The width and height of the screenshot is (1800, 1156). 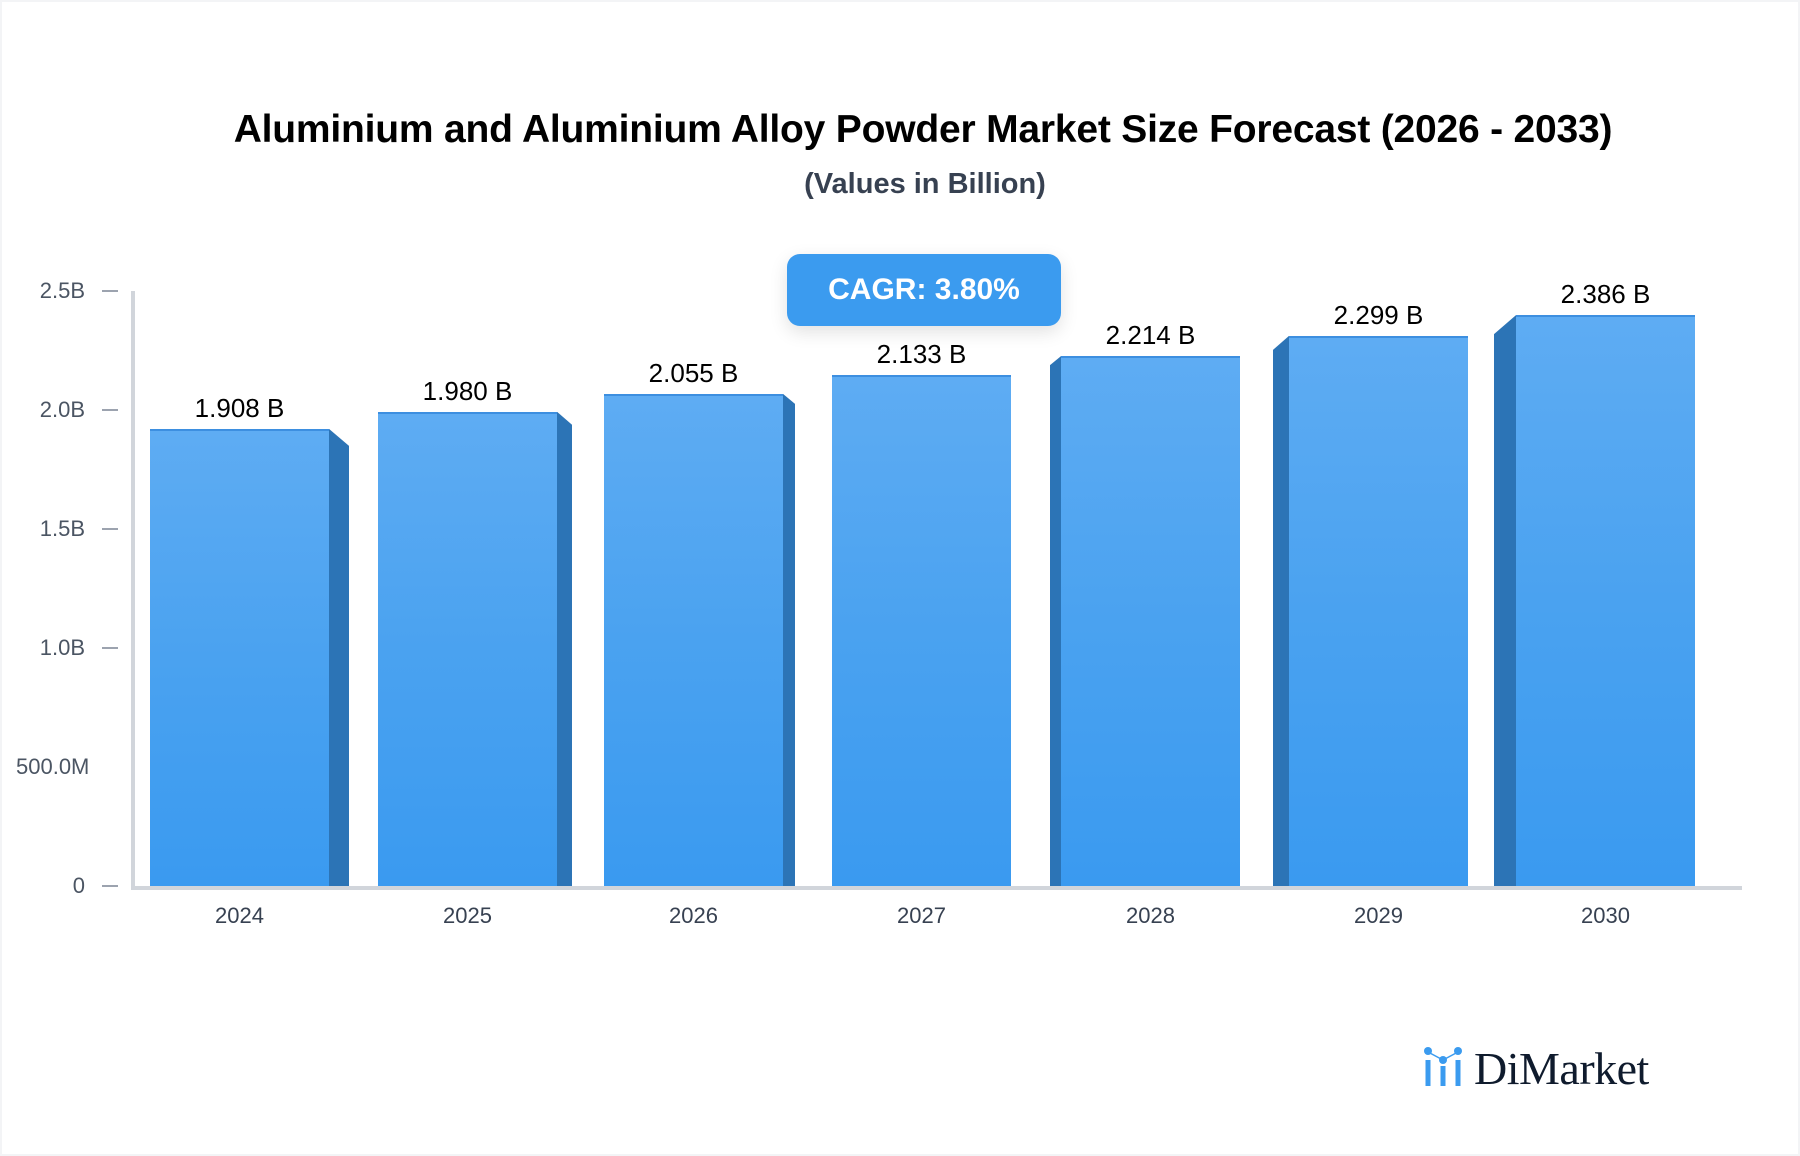 What do you see at coordinates (78, 885) in the screenshot?
I see `y-tick-label: 0` at bounding box center [78, 885].